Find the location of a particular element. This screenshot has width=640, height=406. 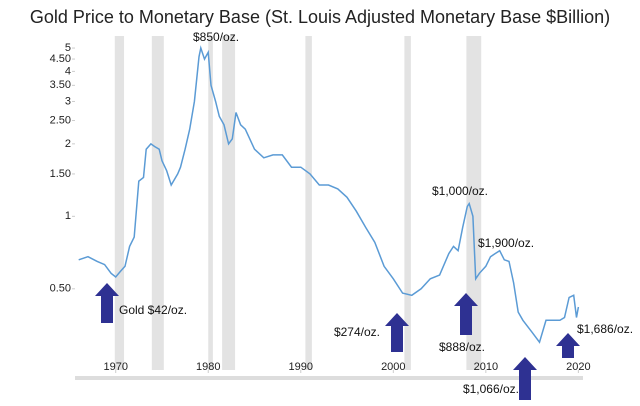

annotation: $1,900/oz. is located at coordinates (506, 243).